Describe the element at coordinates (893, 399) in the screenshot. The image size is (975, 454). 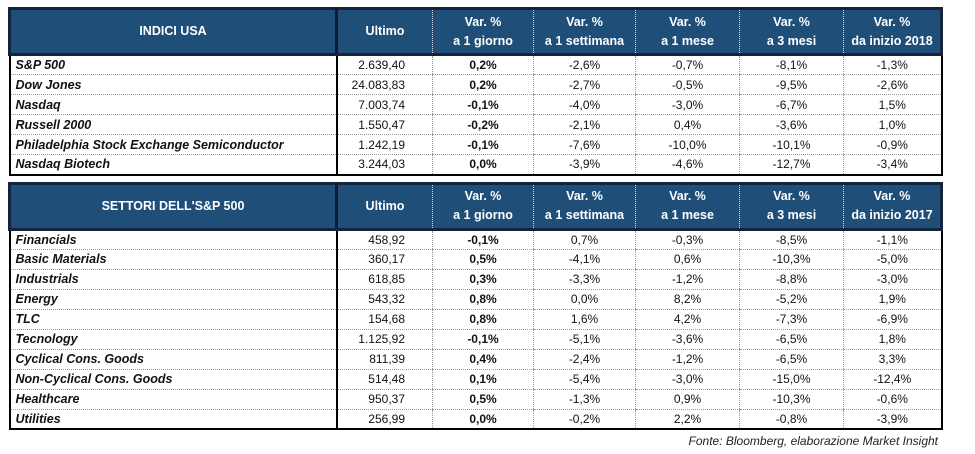
I see `var-value: -0,6%` at that location.